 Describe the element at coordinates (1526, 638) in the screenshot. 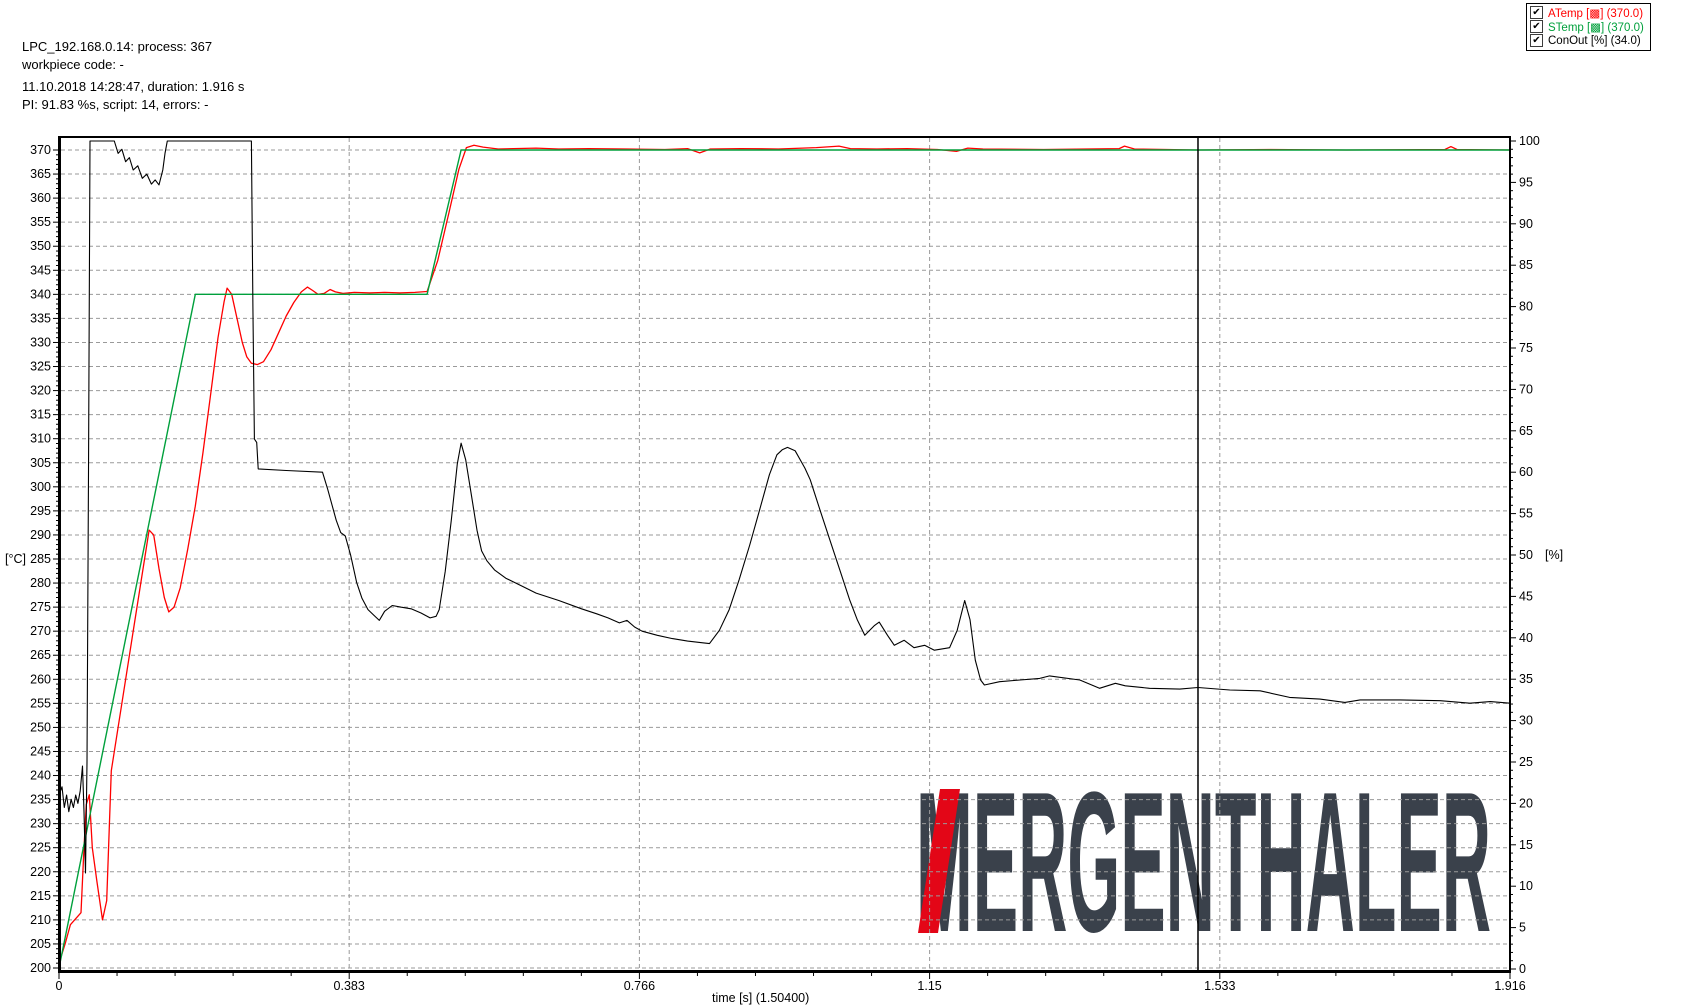

I see `percent-tick-label: 40` at that location.